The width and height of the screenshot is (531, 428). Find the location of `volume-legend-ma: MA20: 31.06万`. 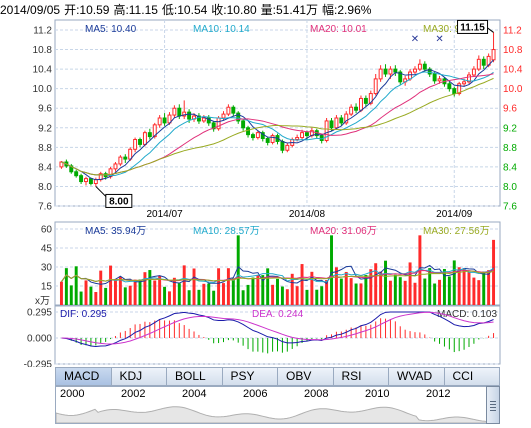

volume-legend-ma: MA20: 31.06万 is located at coordinates (343, 231).